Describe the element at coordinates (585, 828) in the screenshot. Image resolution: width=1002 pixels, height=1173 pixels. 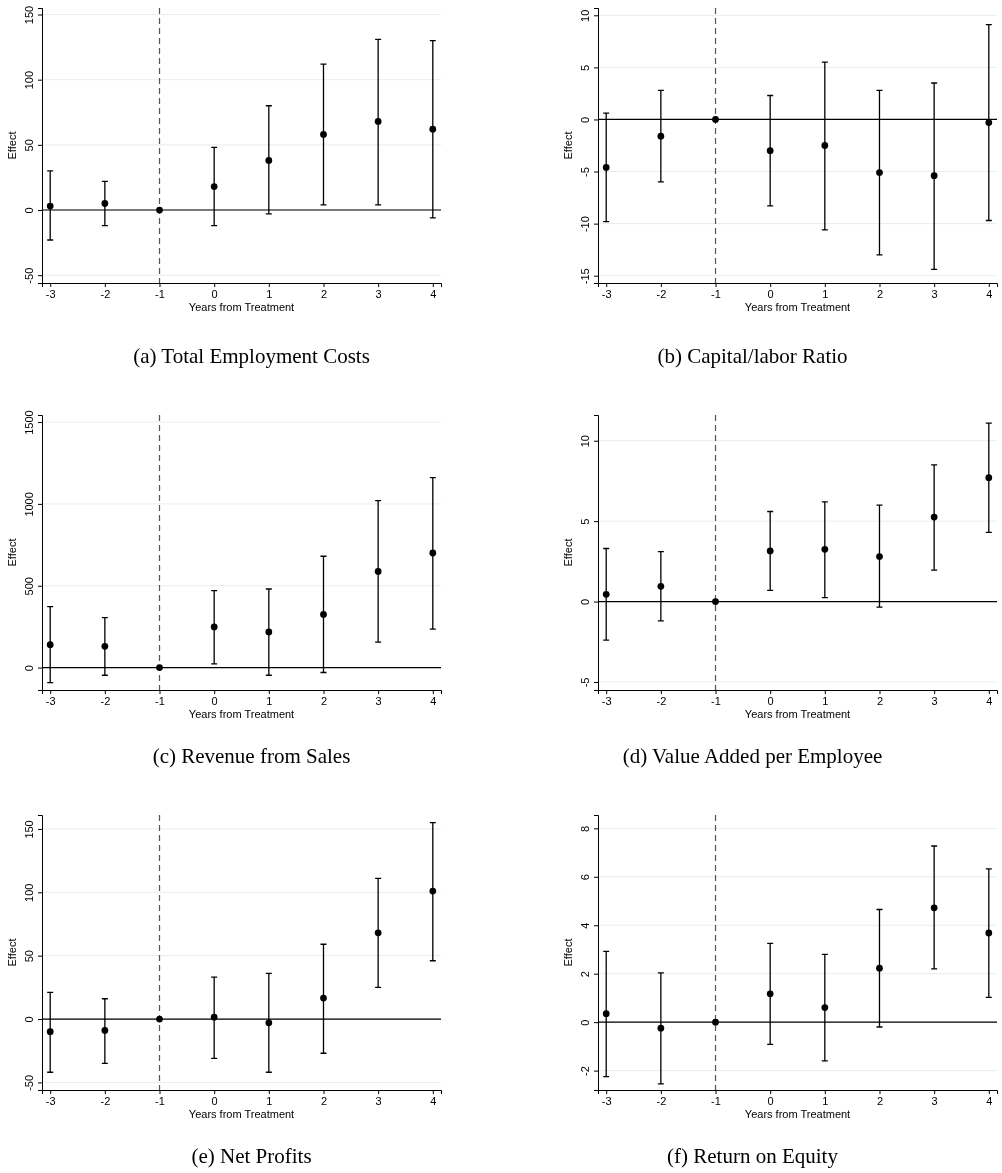
I see `y-tick-label: 8` at that location.